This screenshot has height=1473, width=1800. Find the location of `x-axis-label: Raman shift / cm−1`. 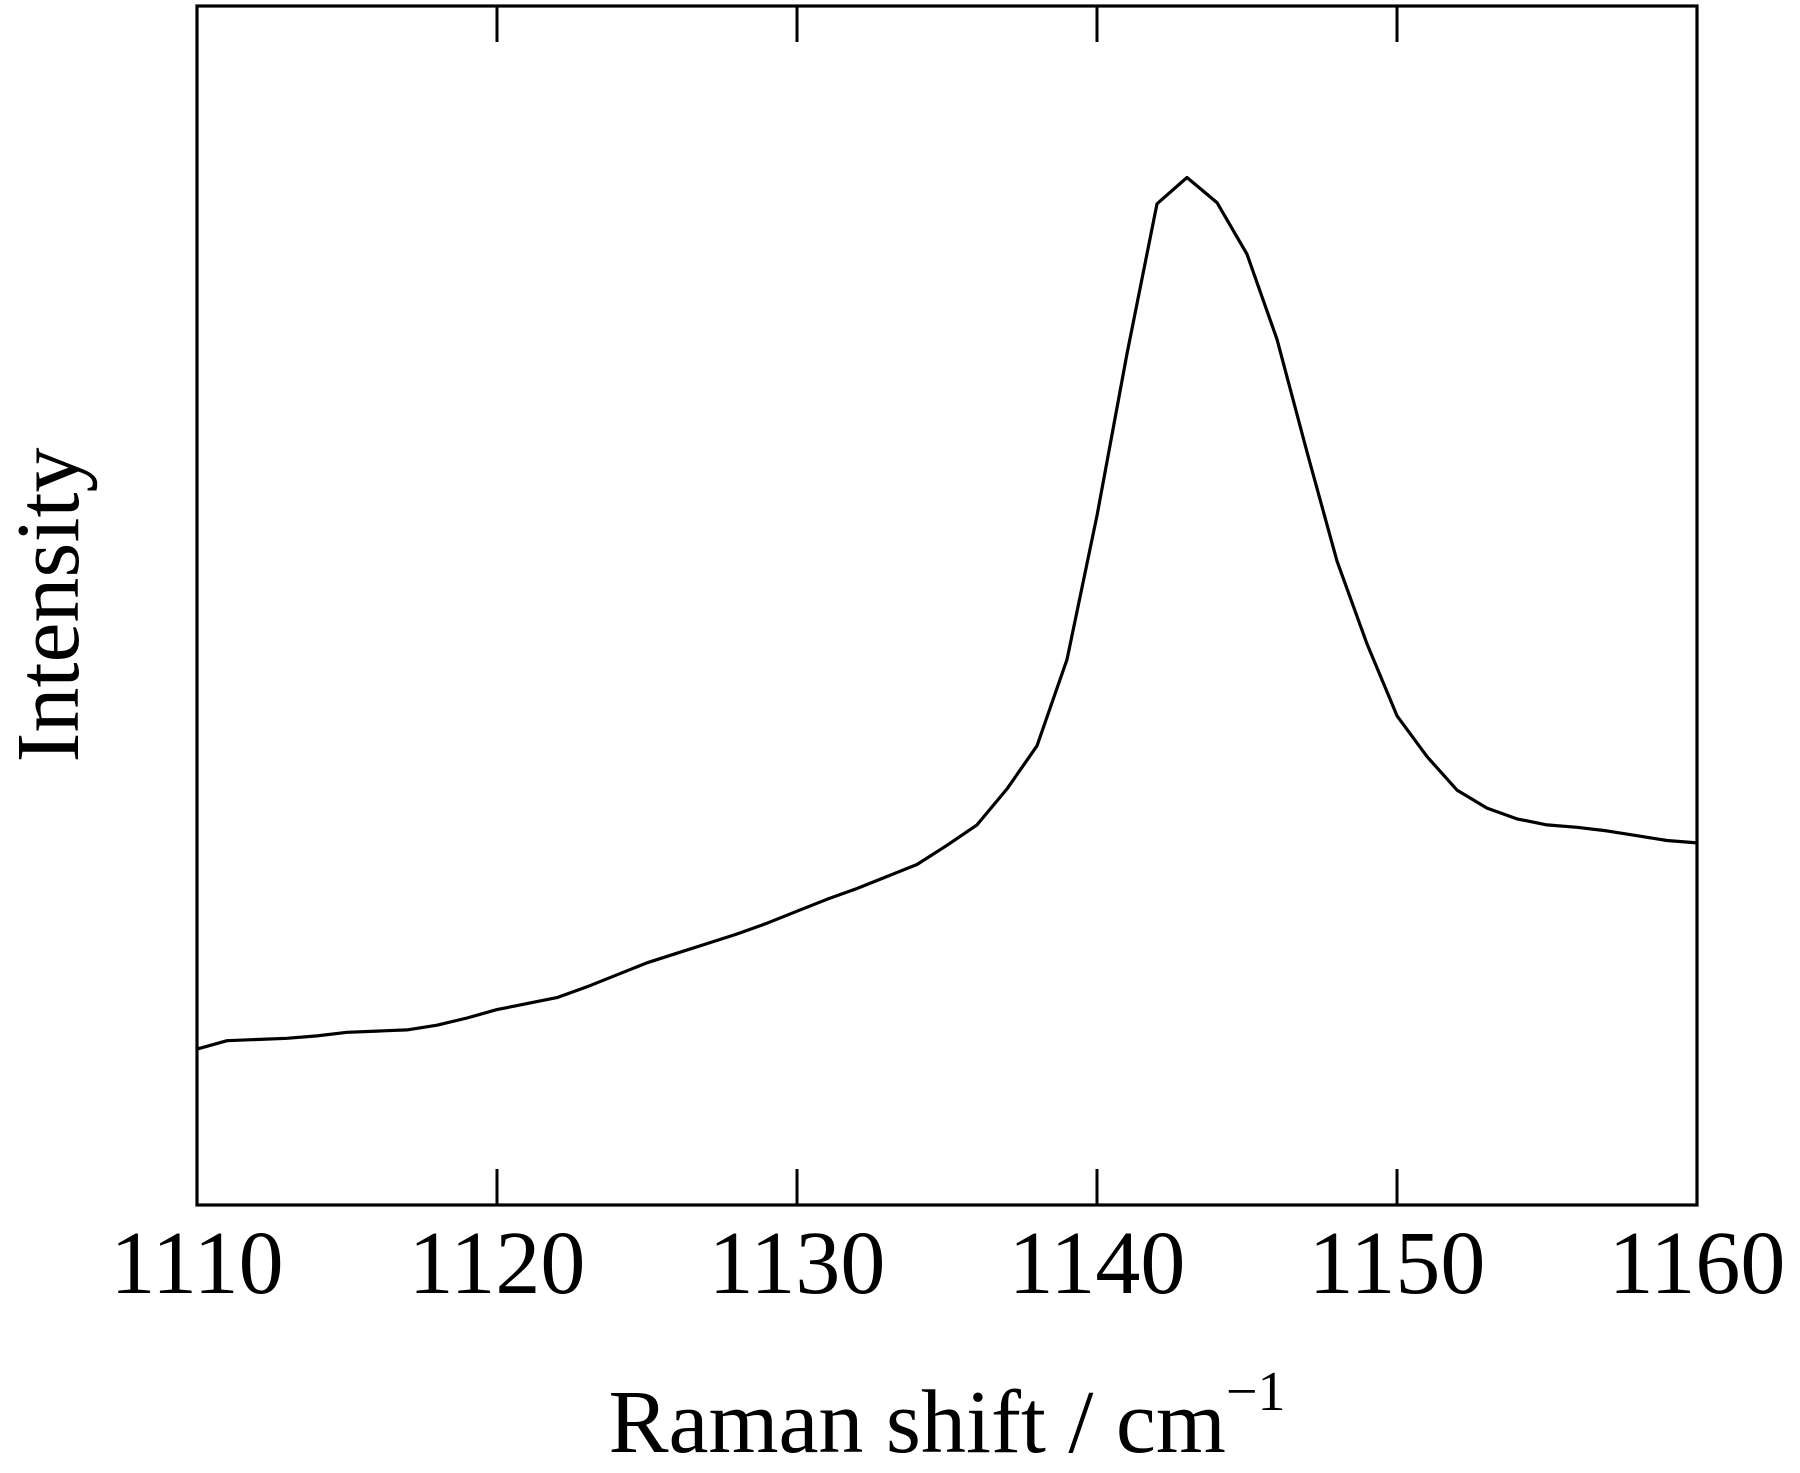

x-axis-label: Raman shift / cm−1 is located at coordinates (947, 1416).